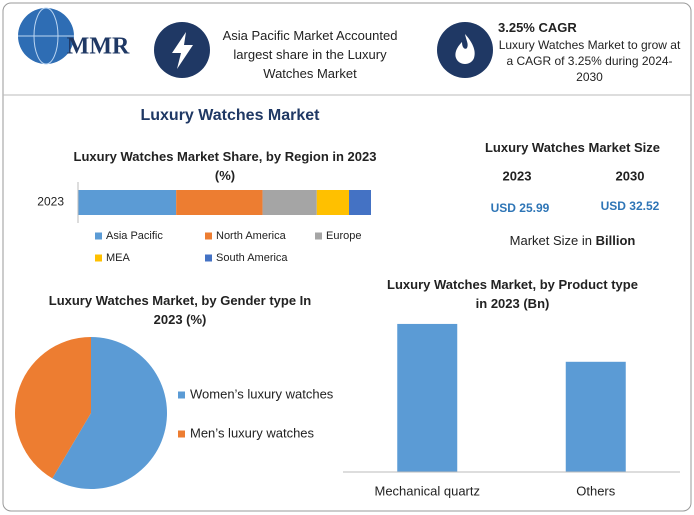 The image size is (694, 515). What do you see at coordinates (520, 208) in the screenshot?
I see `size-value: USD 25.99` at bounding box center [520, 208].